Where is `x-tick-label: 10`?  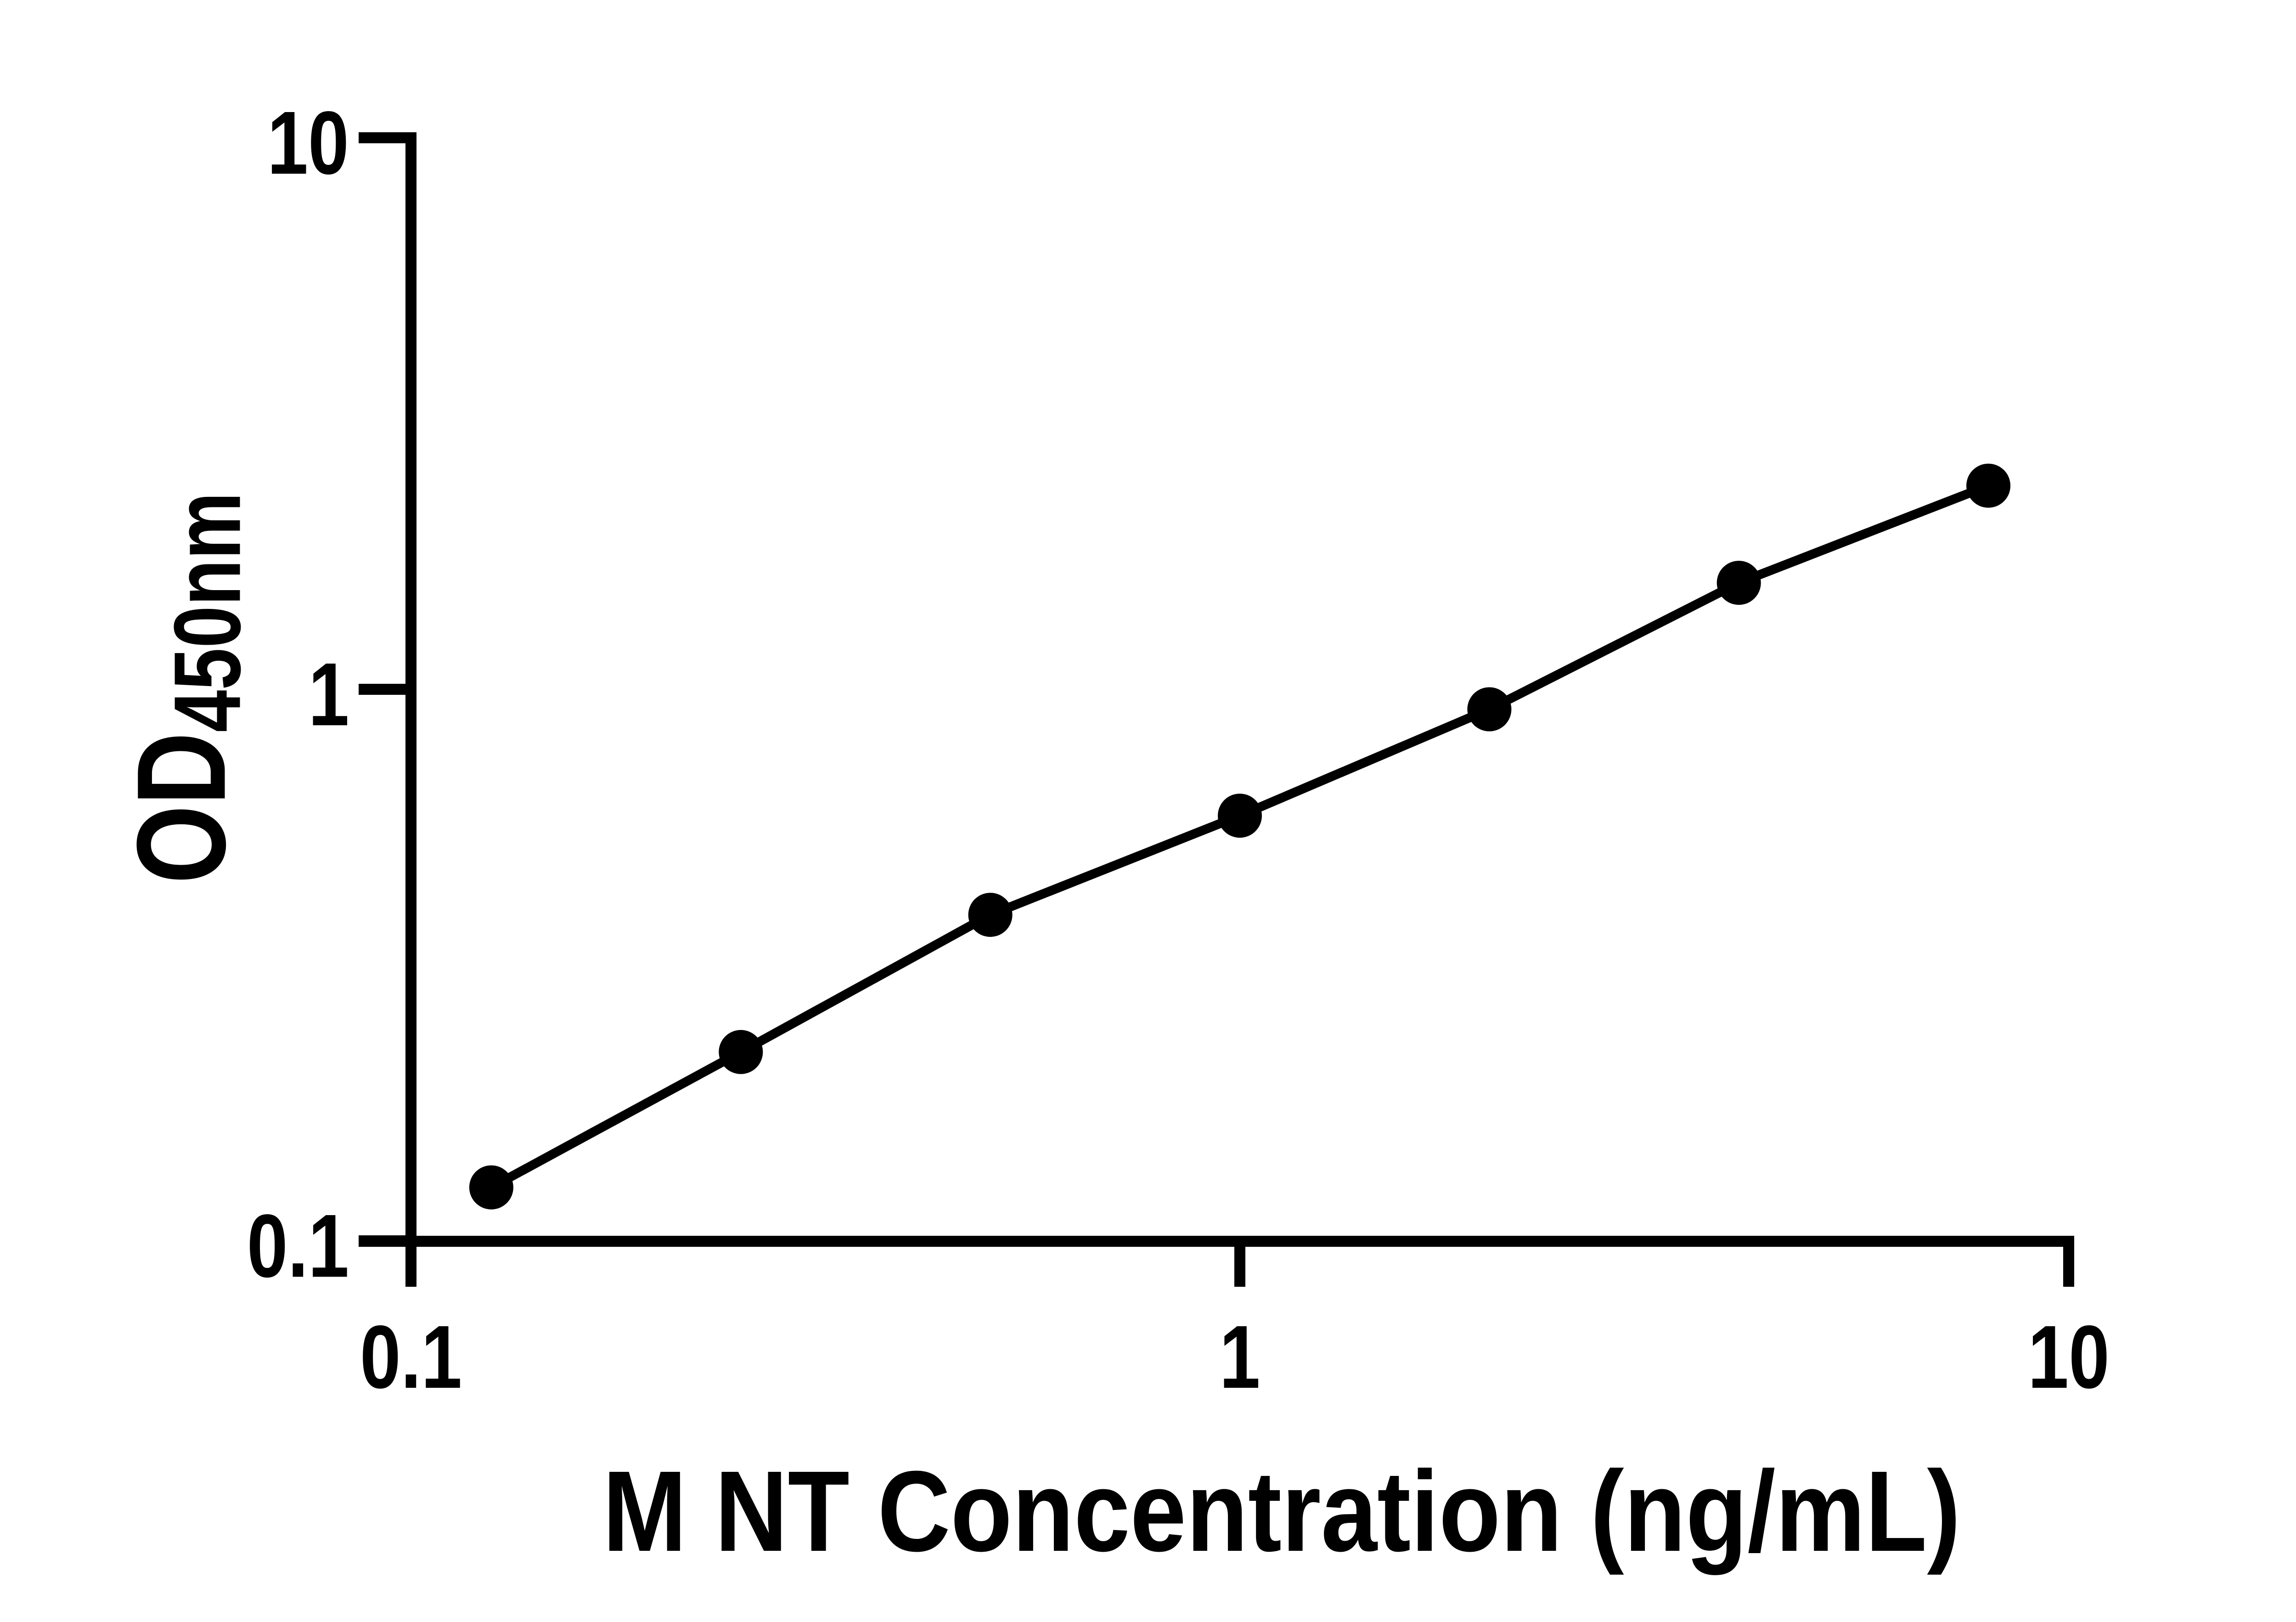
x-tick-label: 10 is located at coordinates (2069, 1357).